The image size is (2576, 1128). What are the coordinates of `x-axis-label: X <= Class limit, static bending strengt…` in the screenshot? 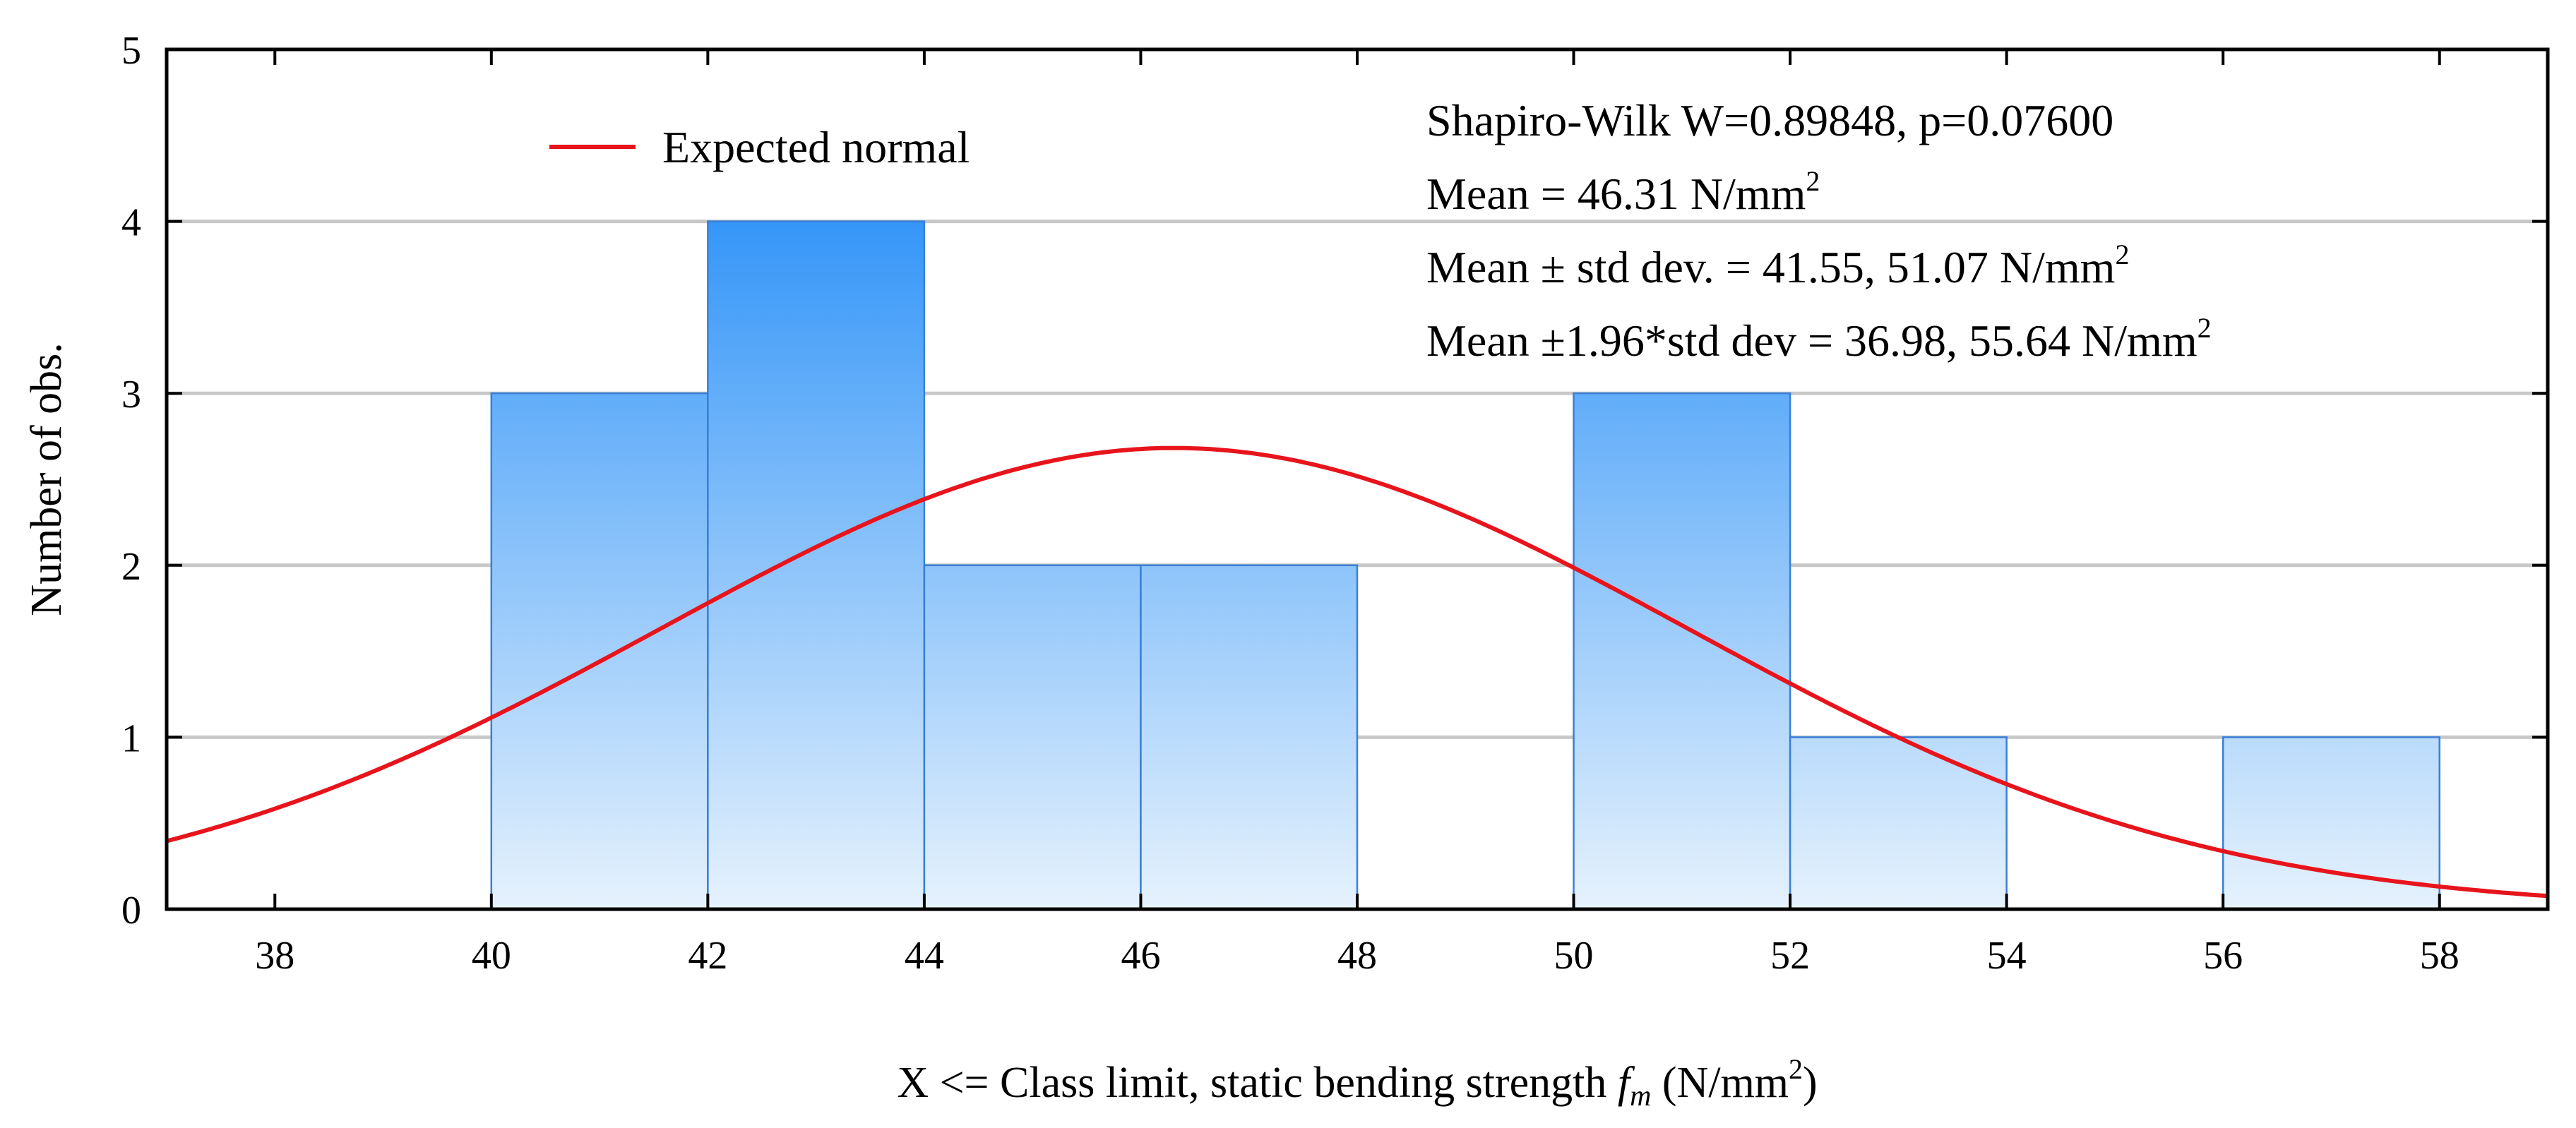 It's located at (1357, 1083).